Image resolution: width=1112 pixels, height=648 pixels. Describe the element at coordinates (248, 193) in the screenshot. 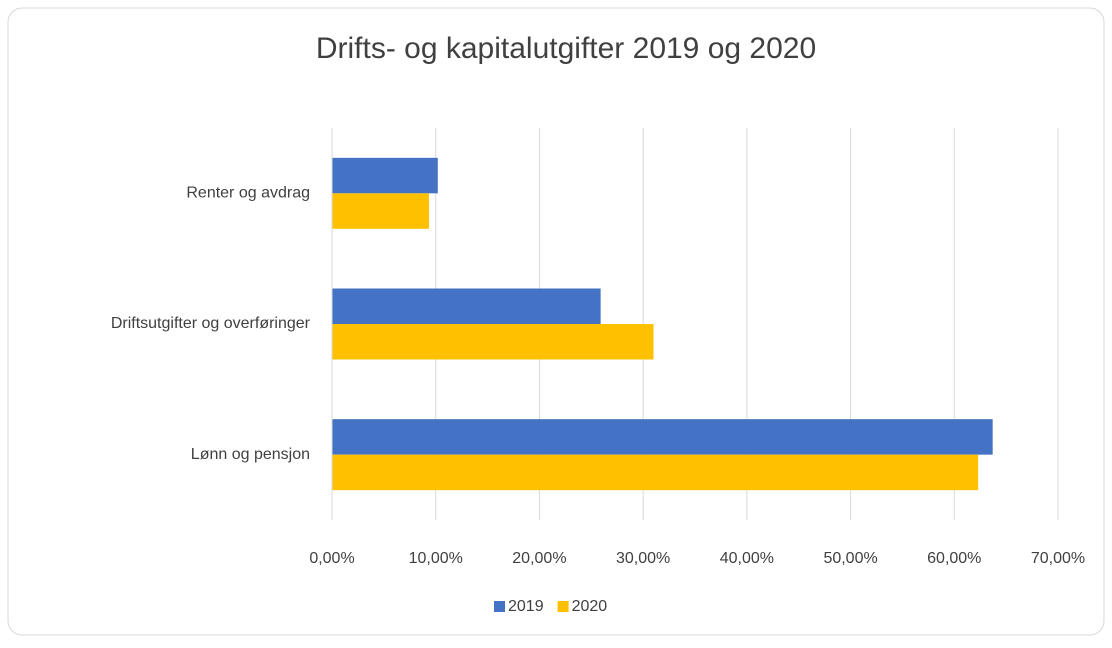

I see `y-tick-label: Renter og avdrag` at that location.